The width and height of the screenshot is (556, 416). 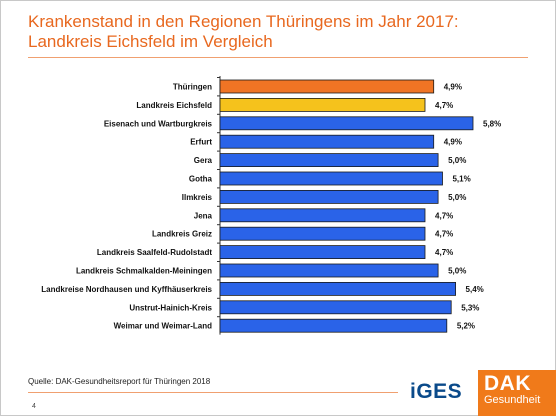 I want to click on dak-logo: DAK Gesundheit, so click(x=517, y=393).